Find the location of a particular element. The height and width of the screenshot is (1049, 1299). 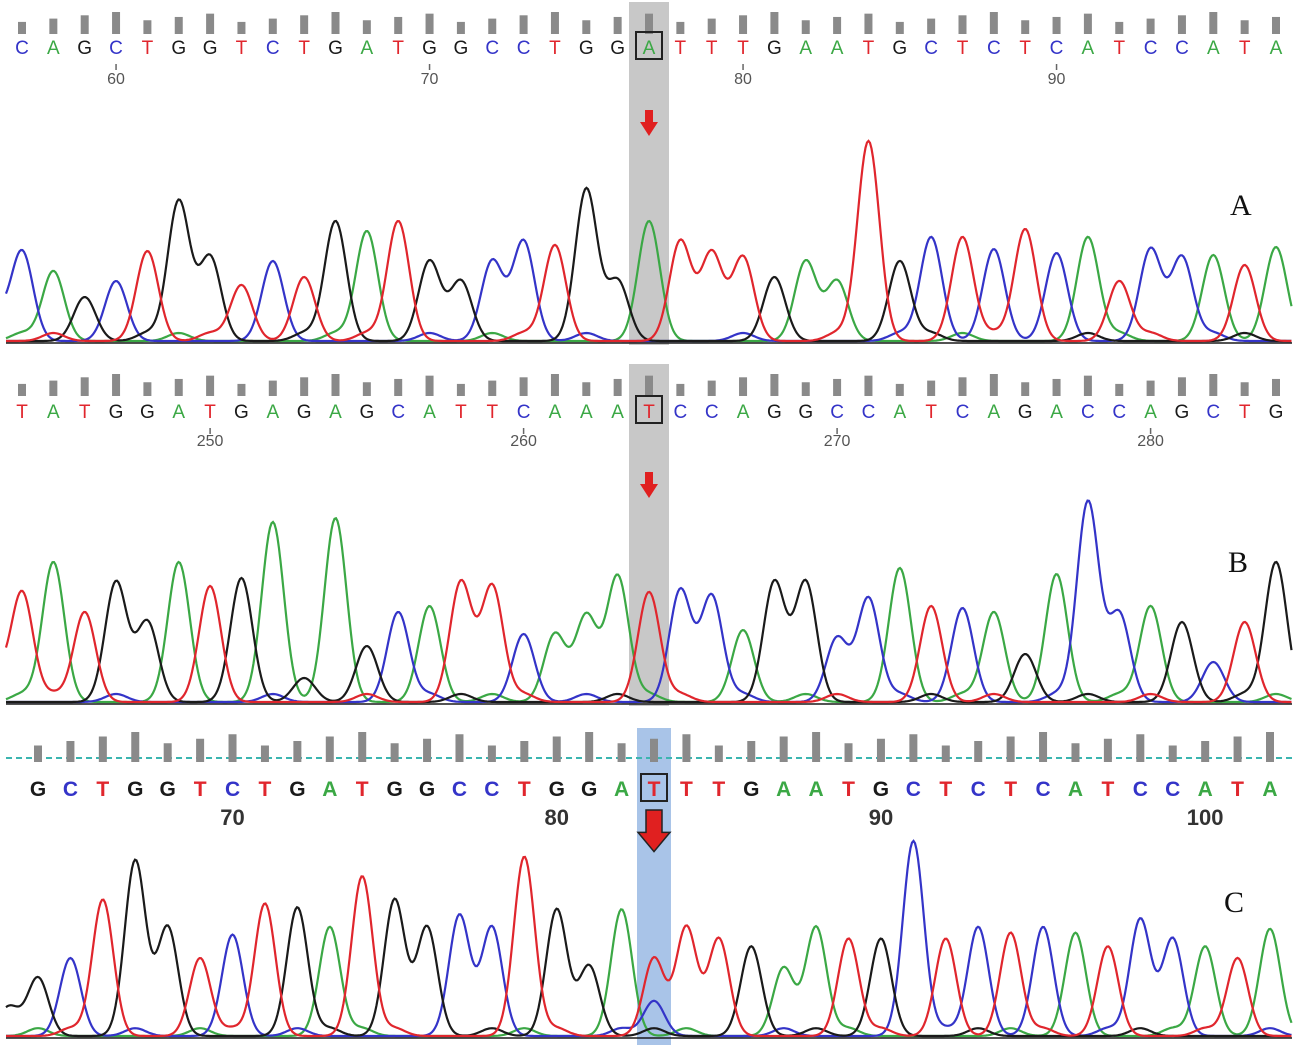

position-label: 280 is located at coordinates (1150, 441).